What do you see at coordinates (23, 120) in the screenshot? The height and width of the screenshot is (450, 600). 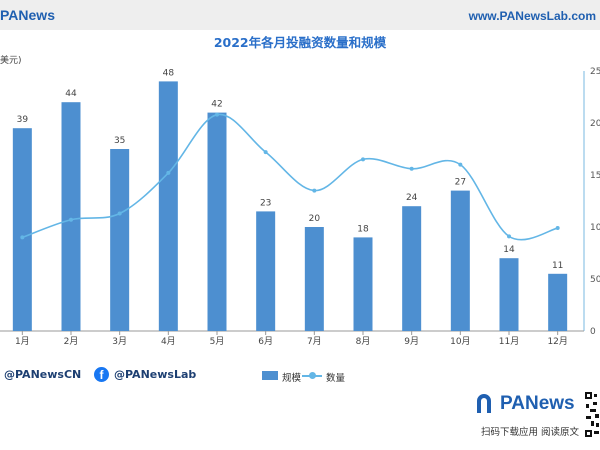 I see `bar-value-label: 39` at bounding box center [23, 120].